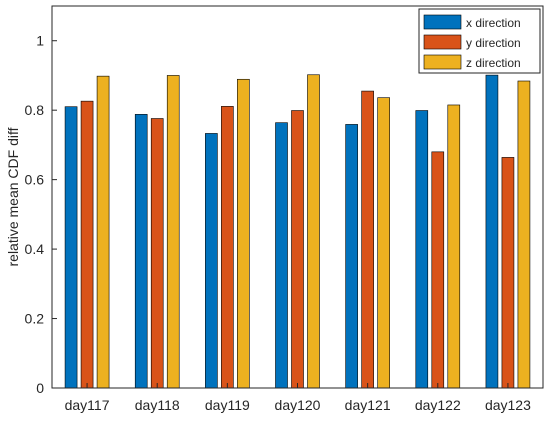 The height and width of the screenshot is (421, 550). What do you see at coordinates (13, 196) in the screenshot?
I see `y-axis-label: relative mean CDF diff` at bounding box center [13, 196].